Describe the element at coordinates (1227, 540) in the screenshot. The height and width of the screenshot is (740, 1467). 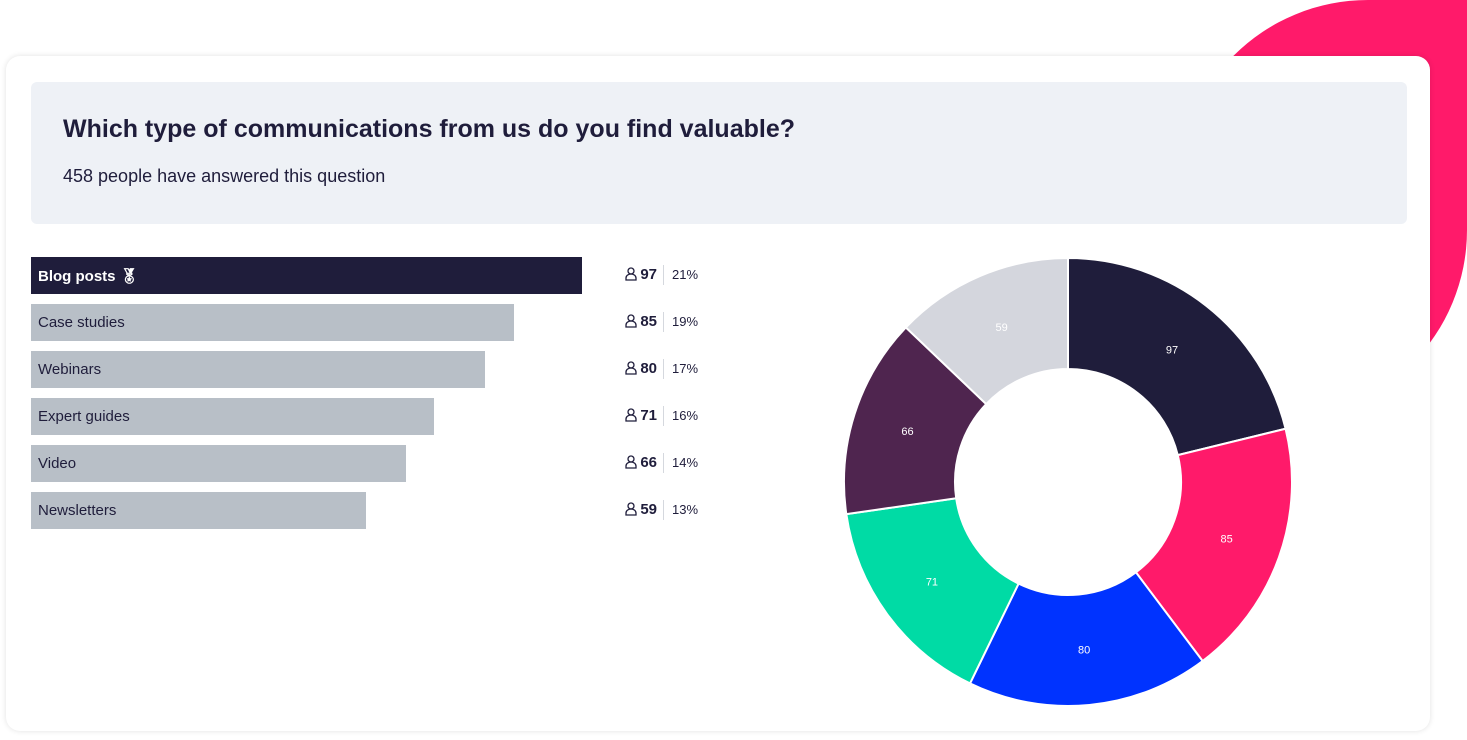
I see `slice-label: 85` at that location.